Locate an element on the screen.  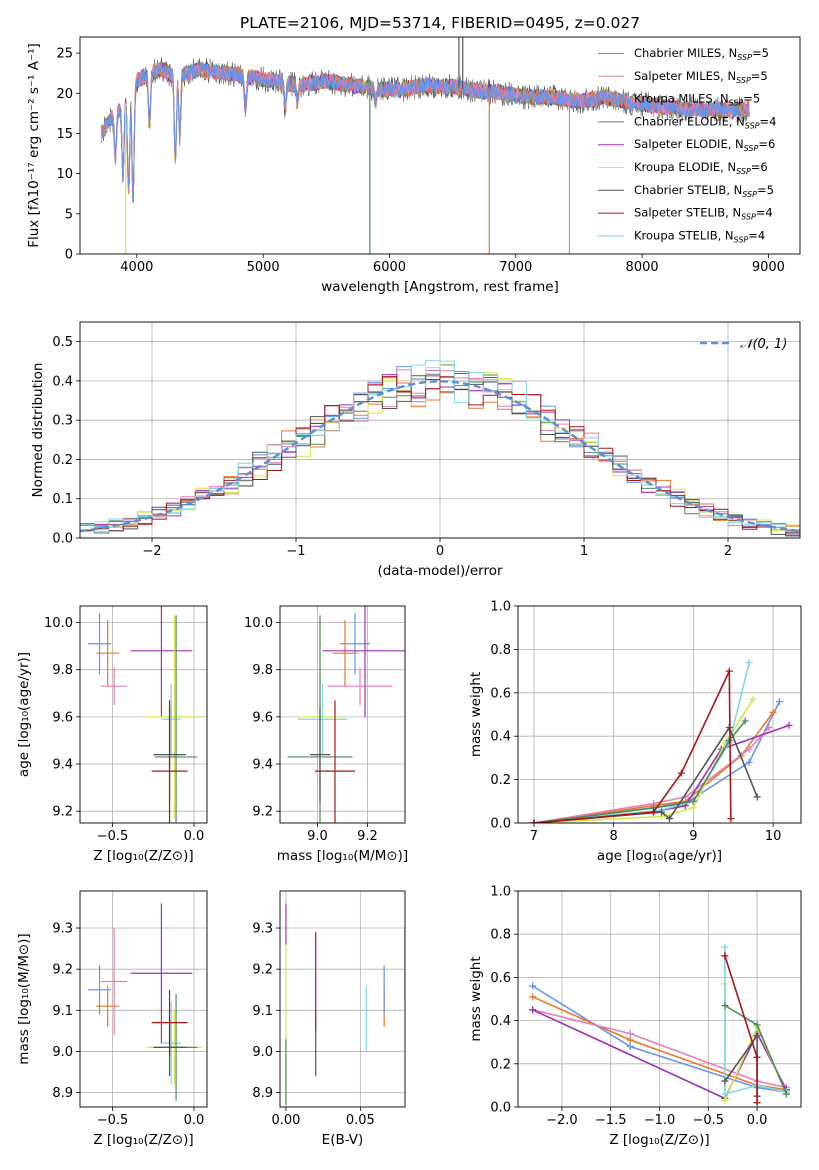
y-axis-label: Normed distribution is located at coordinates (38, 430).